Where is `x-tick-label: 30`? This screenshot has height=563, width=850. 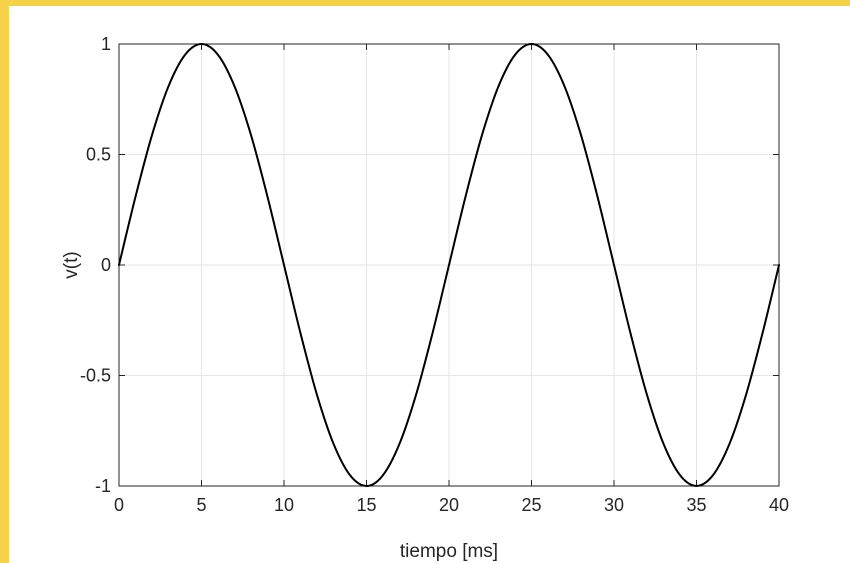 x-tick-label: 30 is located at coordinates (614, 505).